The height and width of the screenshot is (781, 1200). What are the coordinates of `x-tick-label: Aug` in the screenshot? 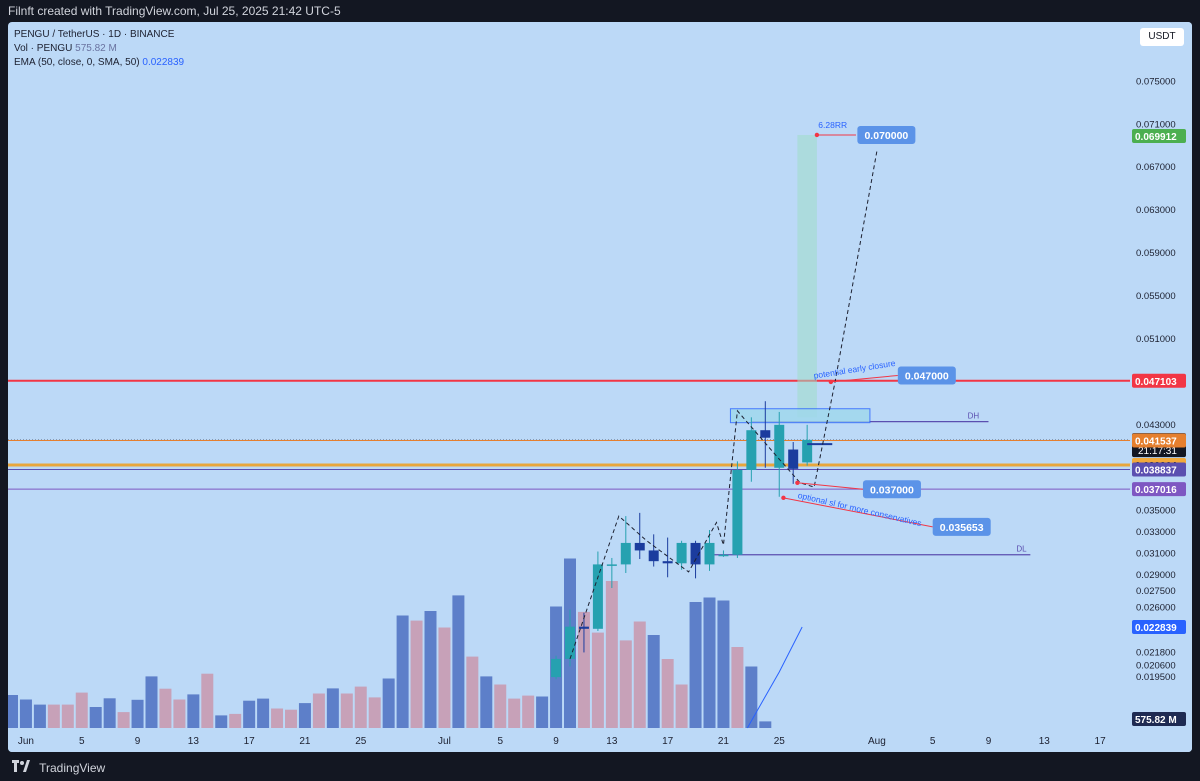 It's located at (877, 741).